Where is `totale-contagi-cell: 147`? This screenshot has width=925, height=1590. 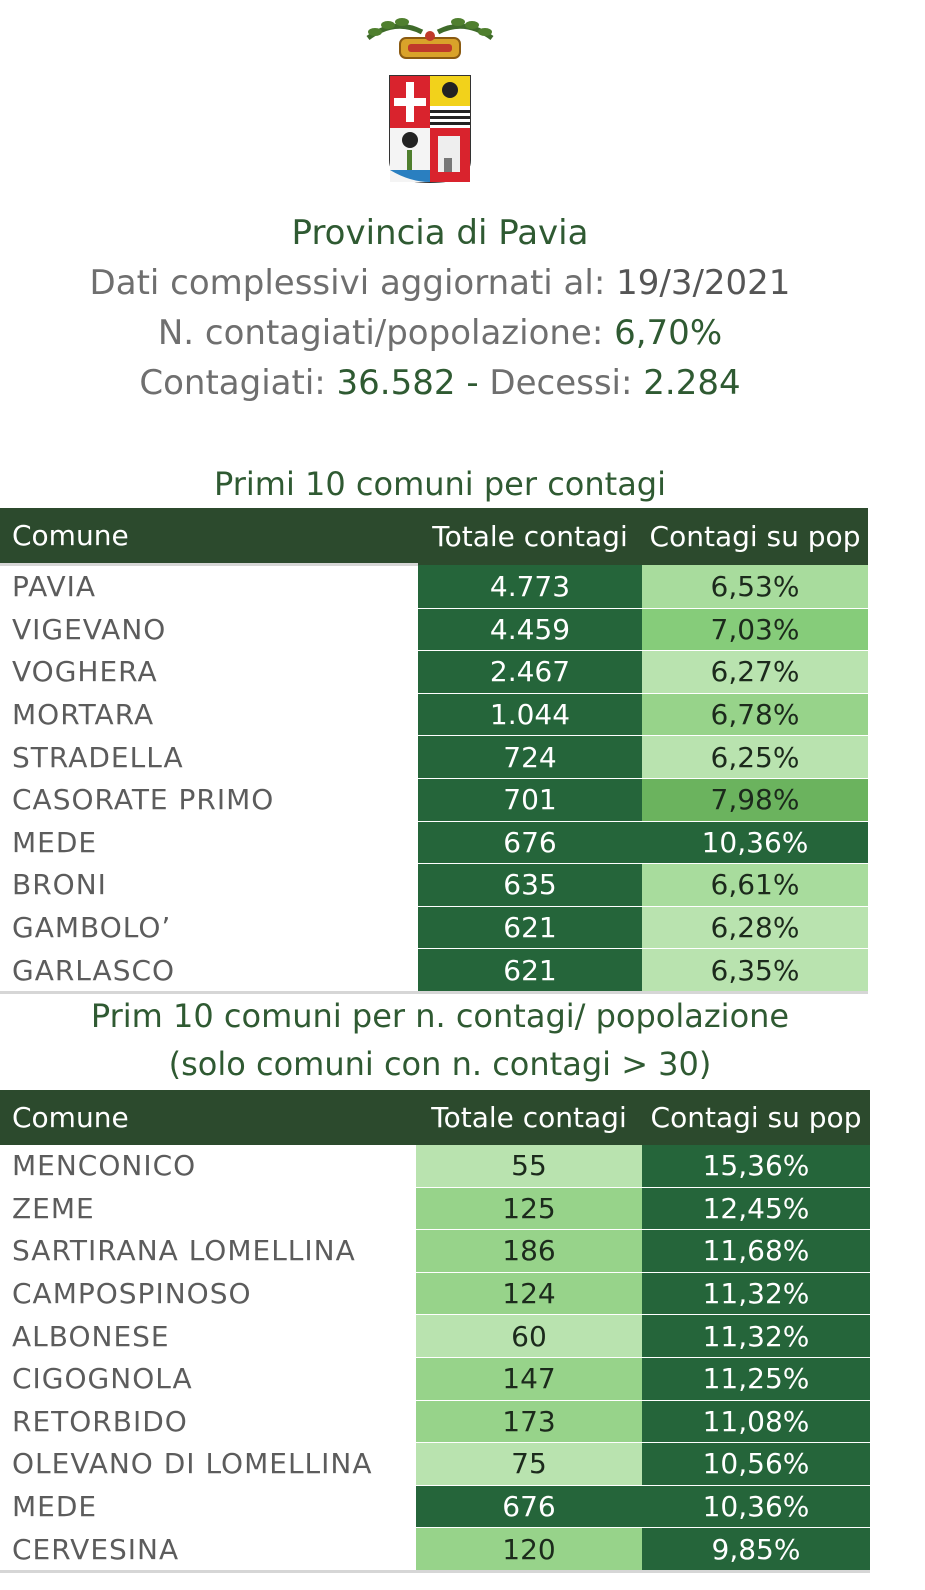 totale-contagi-cell: 147 is located at coordinates (529, 1379).